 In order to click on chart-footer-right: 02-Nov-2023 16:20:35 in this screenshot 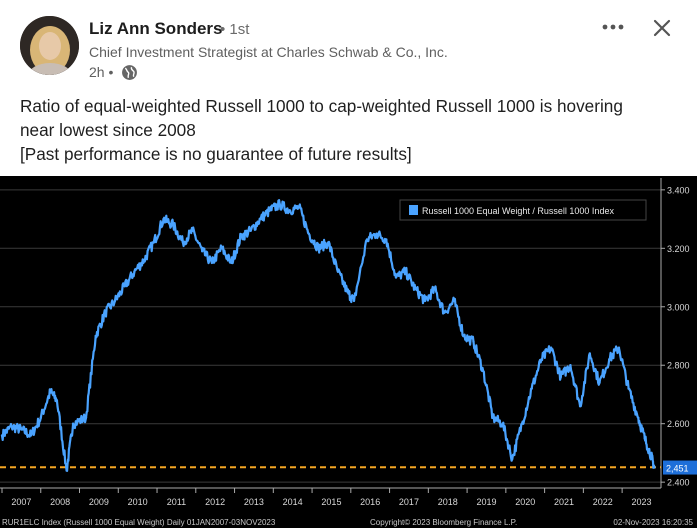, I will do `click(653, 522)`.